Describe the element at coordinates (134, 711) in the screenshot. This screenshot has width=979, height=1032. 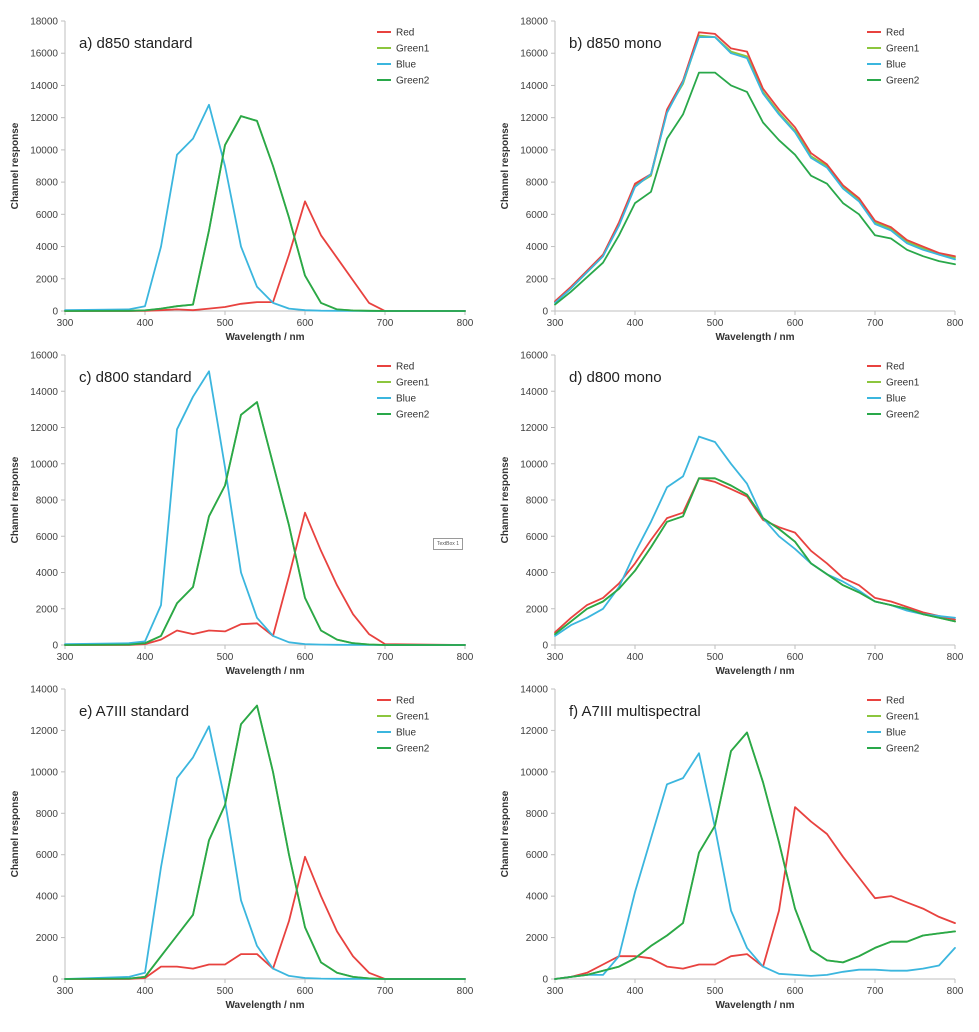
I see `panel-title: e) A7III standard` at that location.